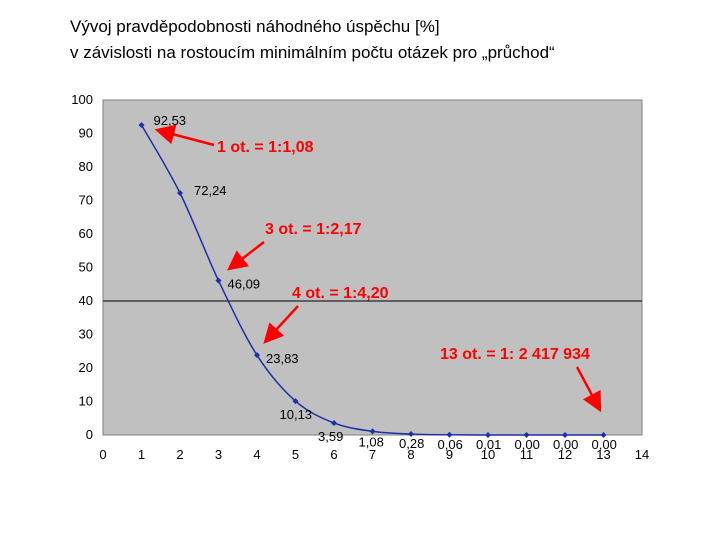 The height and width of the screenshot is (540, 720). What do you see at coordinates (330, 436) in the screenshot?
I see `data-label: 3,59` at bounding box center [330, 436].